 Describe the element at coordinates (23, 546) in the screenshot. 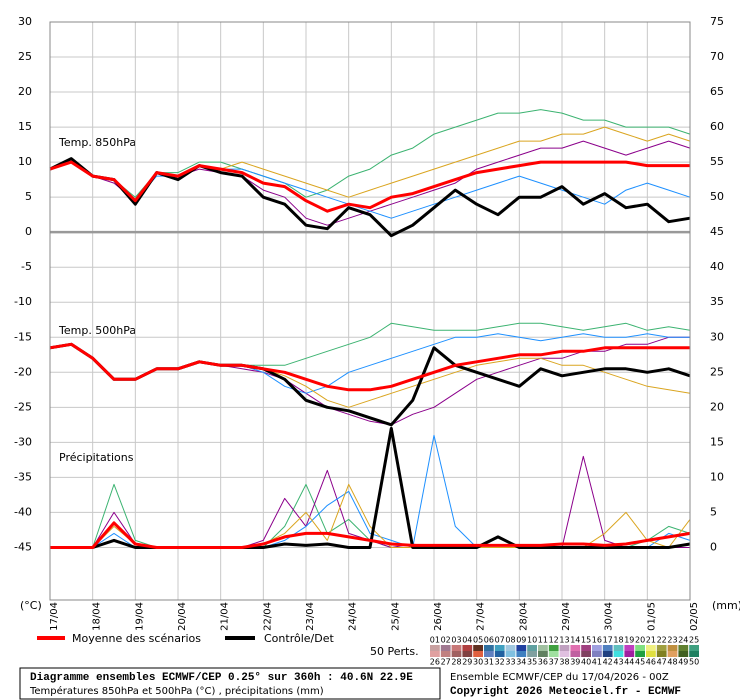

I see `y-tick-label: -45` at that location.